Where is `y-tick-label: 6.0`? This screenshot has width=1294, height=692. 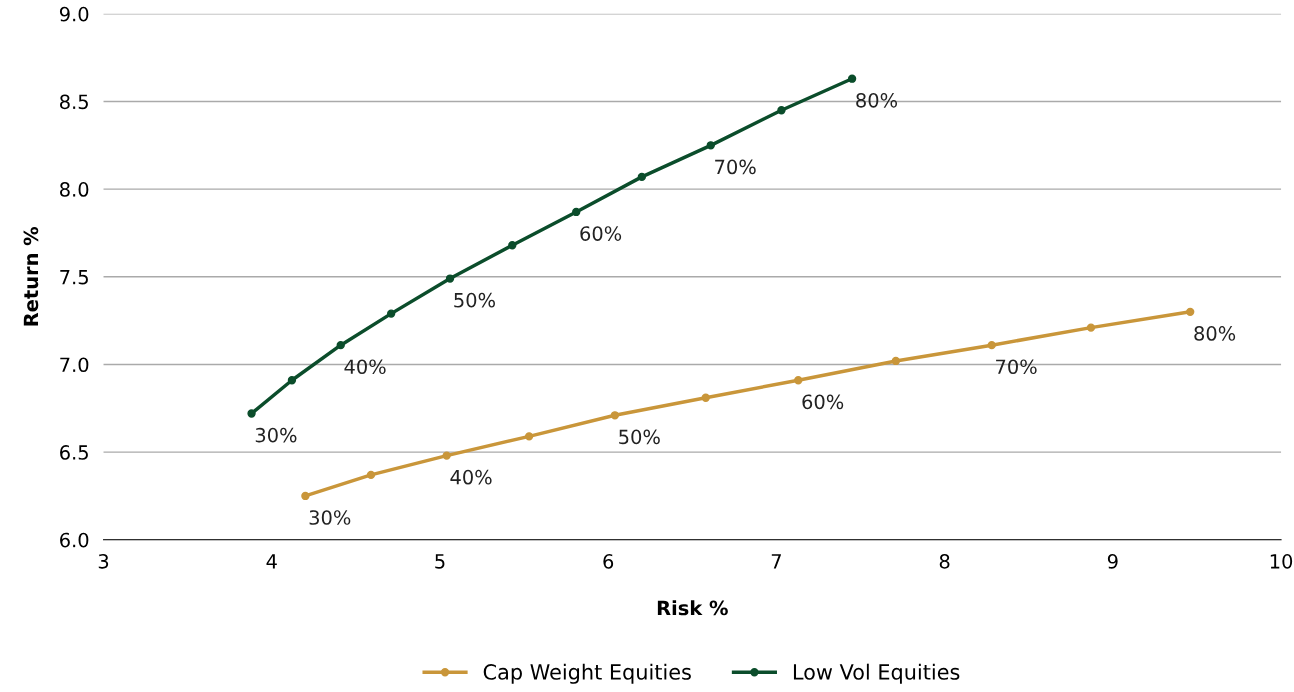
y-tick-label: 6.0 is located at coordinates (74, 540).